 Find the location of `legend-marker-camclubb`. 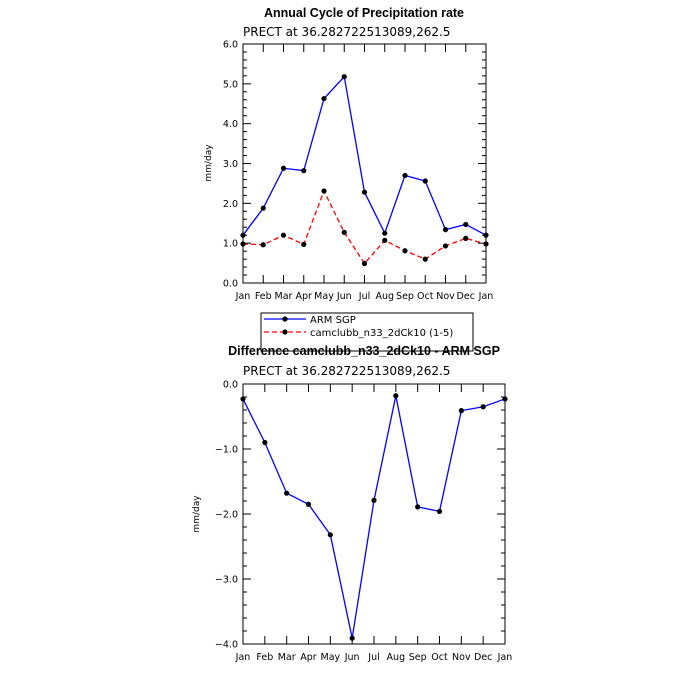

legend-marker-camclubb is located at coordinates (285, 332).